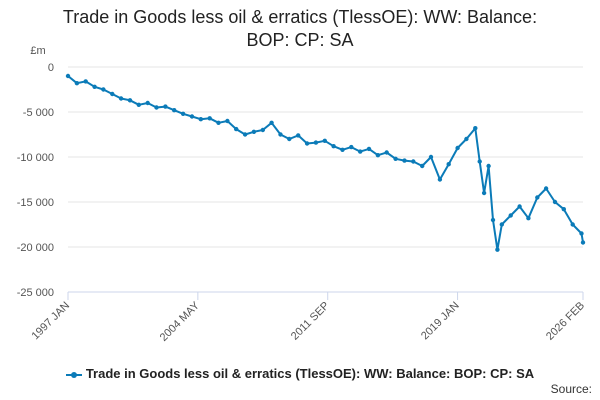 Image resolution: width=600 pixels, height=400 pixels. I want to click on x-tick-label: 2026 FEB, so click(565, 321).